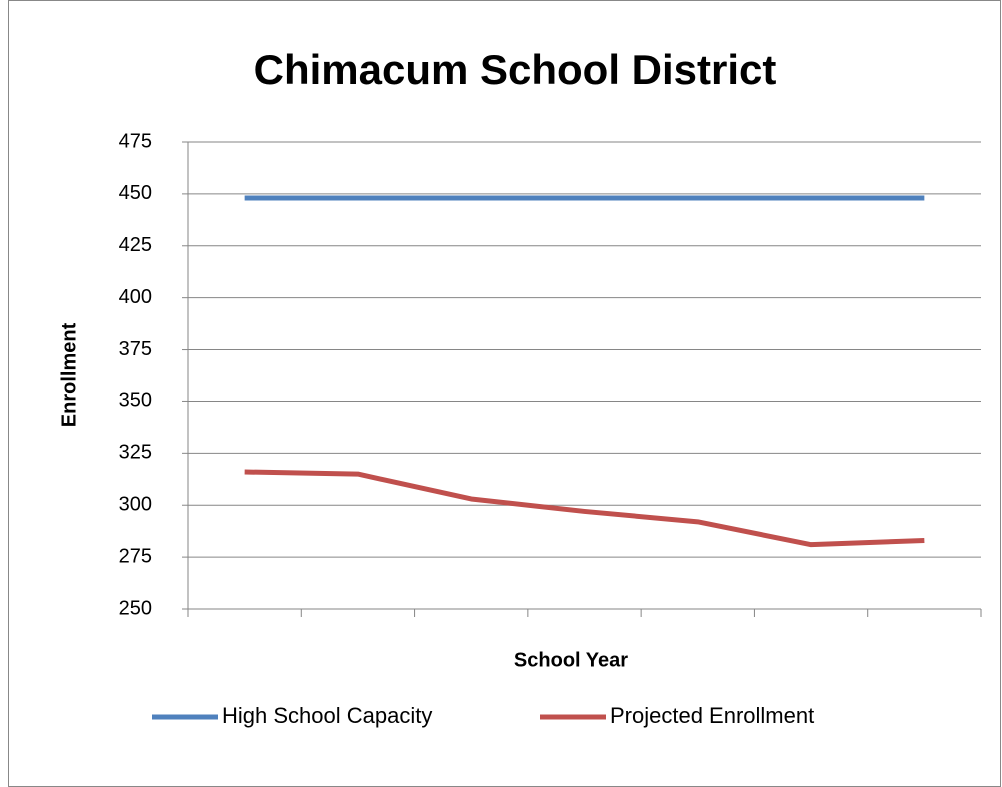  Describe the element at coordinates (135, 556) in the screenshot. I see `y-tick-label: 275` at that location.